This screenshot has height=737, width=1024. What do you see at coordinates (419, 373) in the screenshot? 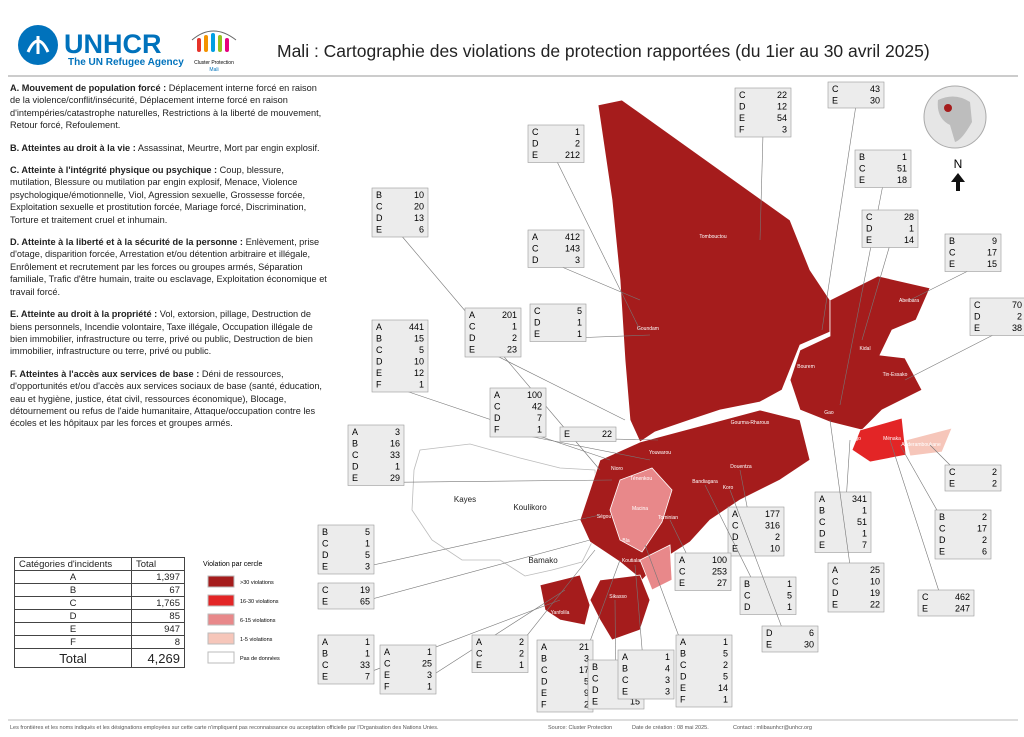
I see `callout-value: 12` at bounding box center [419, 373].